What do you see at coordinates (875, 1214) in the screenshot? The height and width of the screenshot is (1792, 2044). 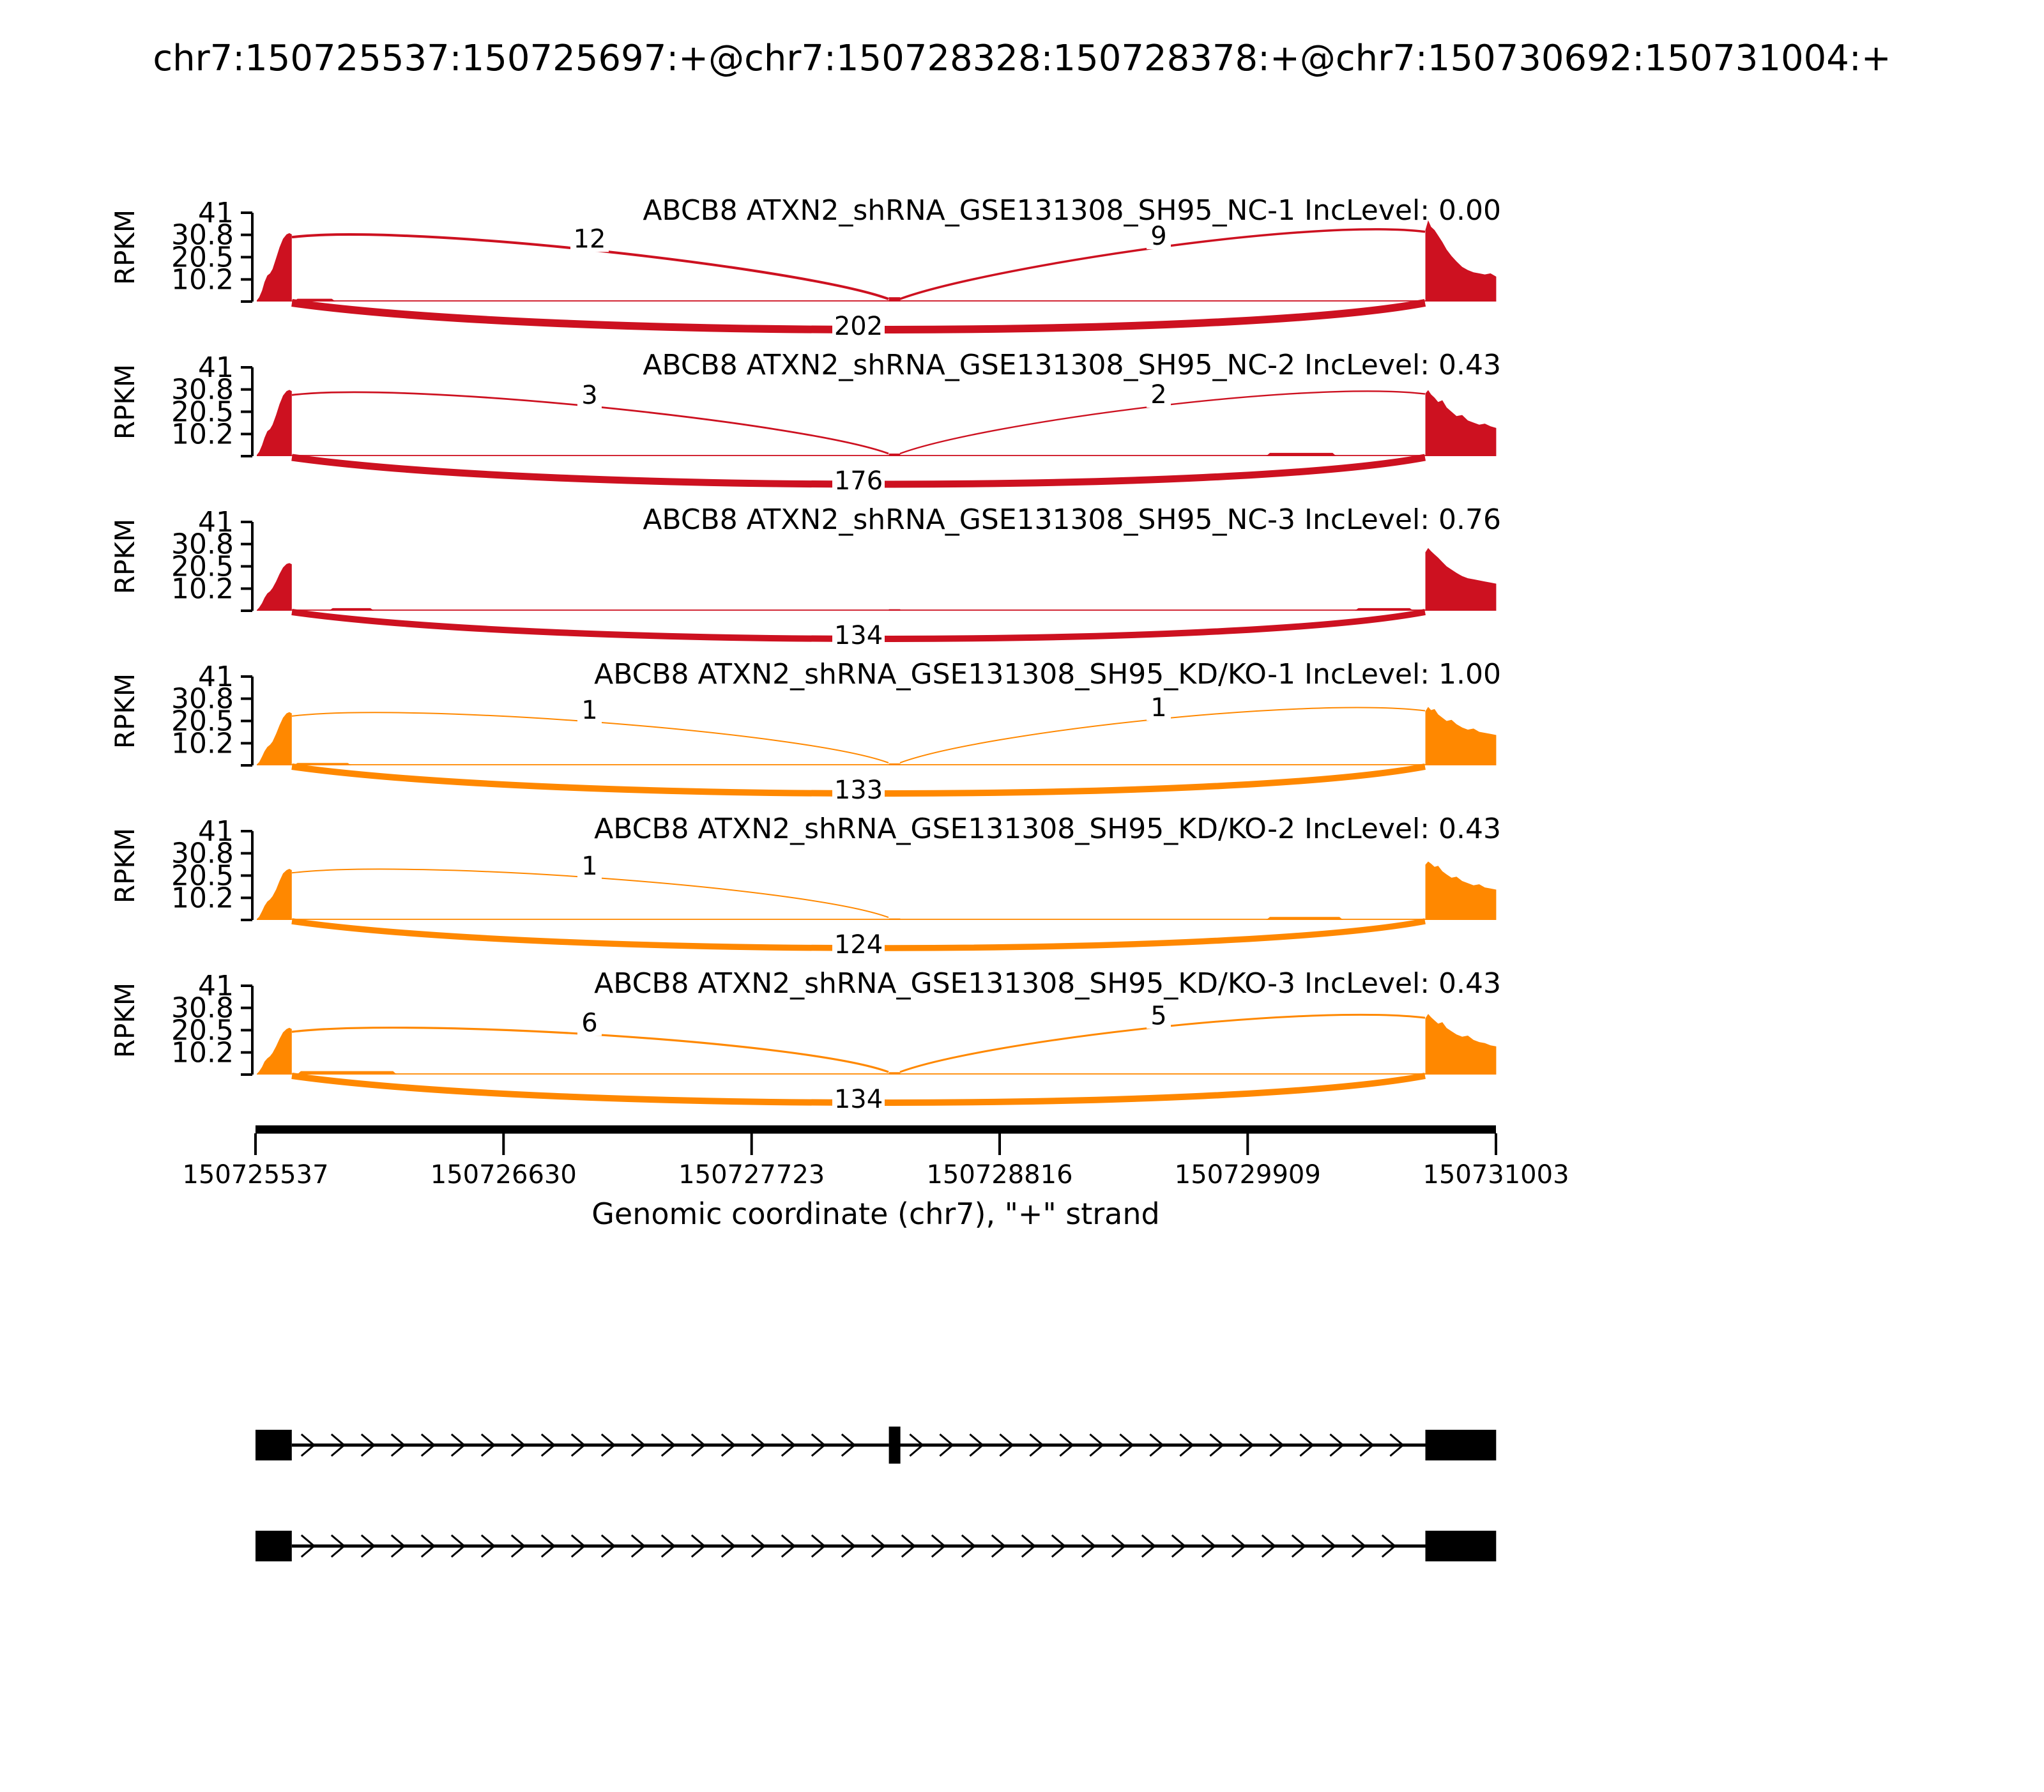 I see `x-axis-label: Genomic coordinate (chr7), "+" strand` at bounding box center [875, 1214].